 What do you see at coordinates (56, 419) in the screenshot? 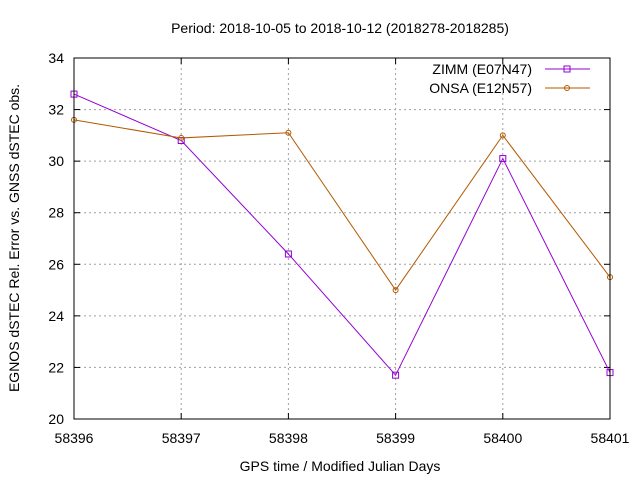
I see `y-tick-label: 20` at bounding box center [56, 419].